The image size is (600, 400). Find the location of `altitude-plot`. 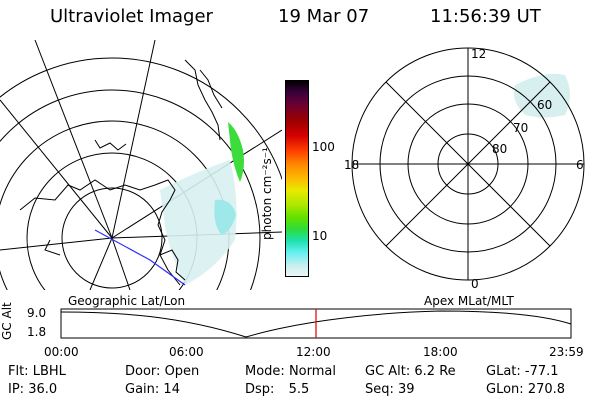

altitude-plot is located at coordinates (316, 323).